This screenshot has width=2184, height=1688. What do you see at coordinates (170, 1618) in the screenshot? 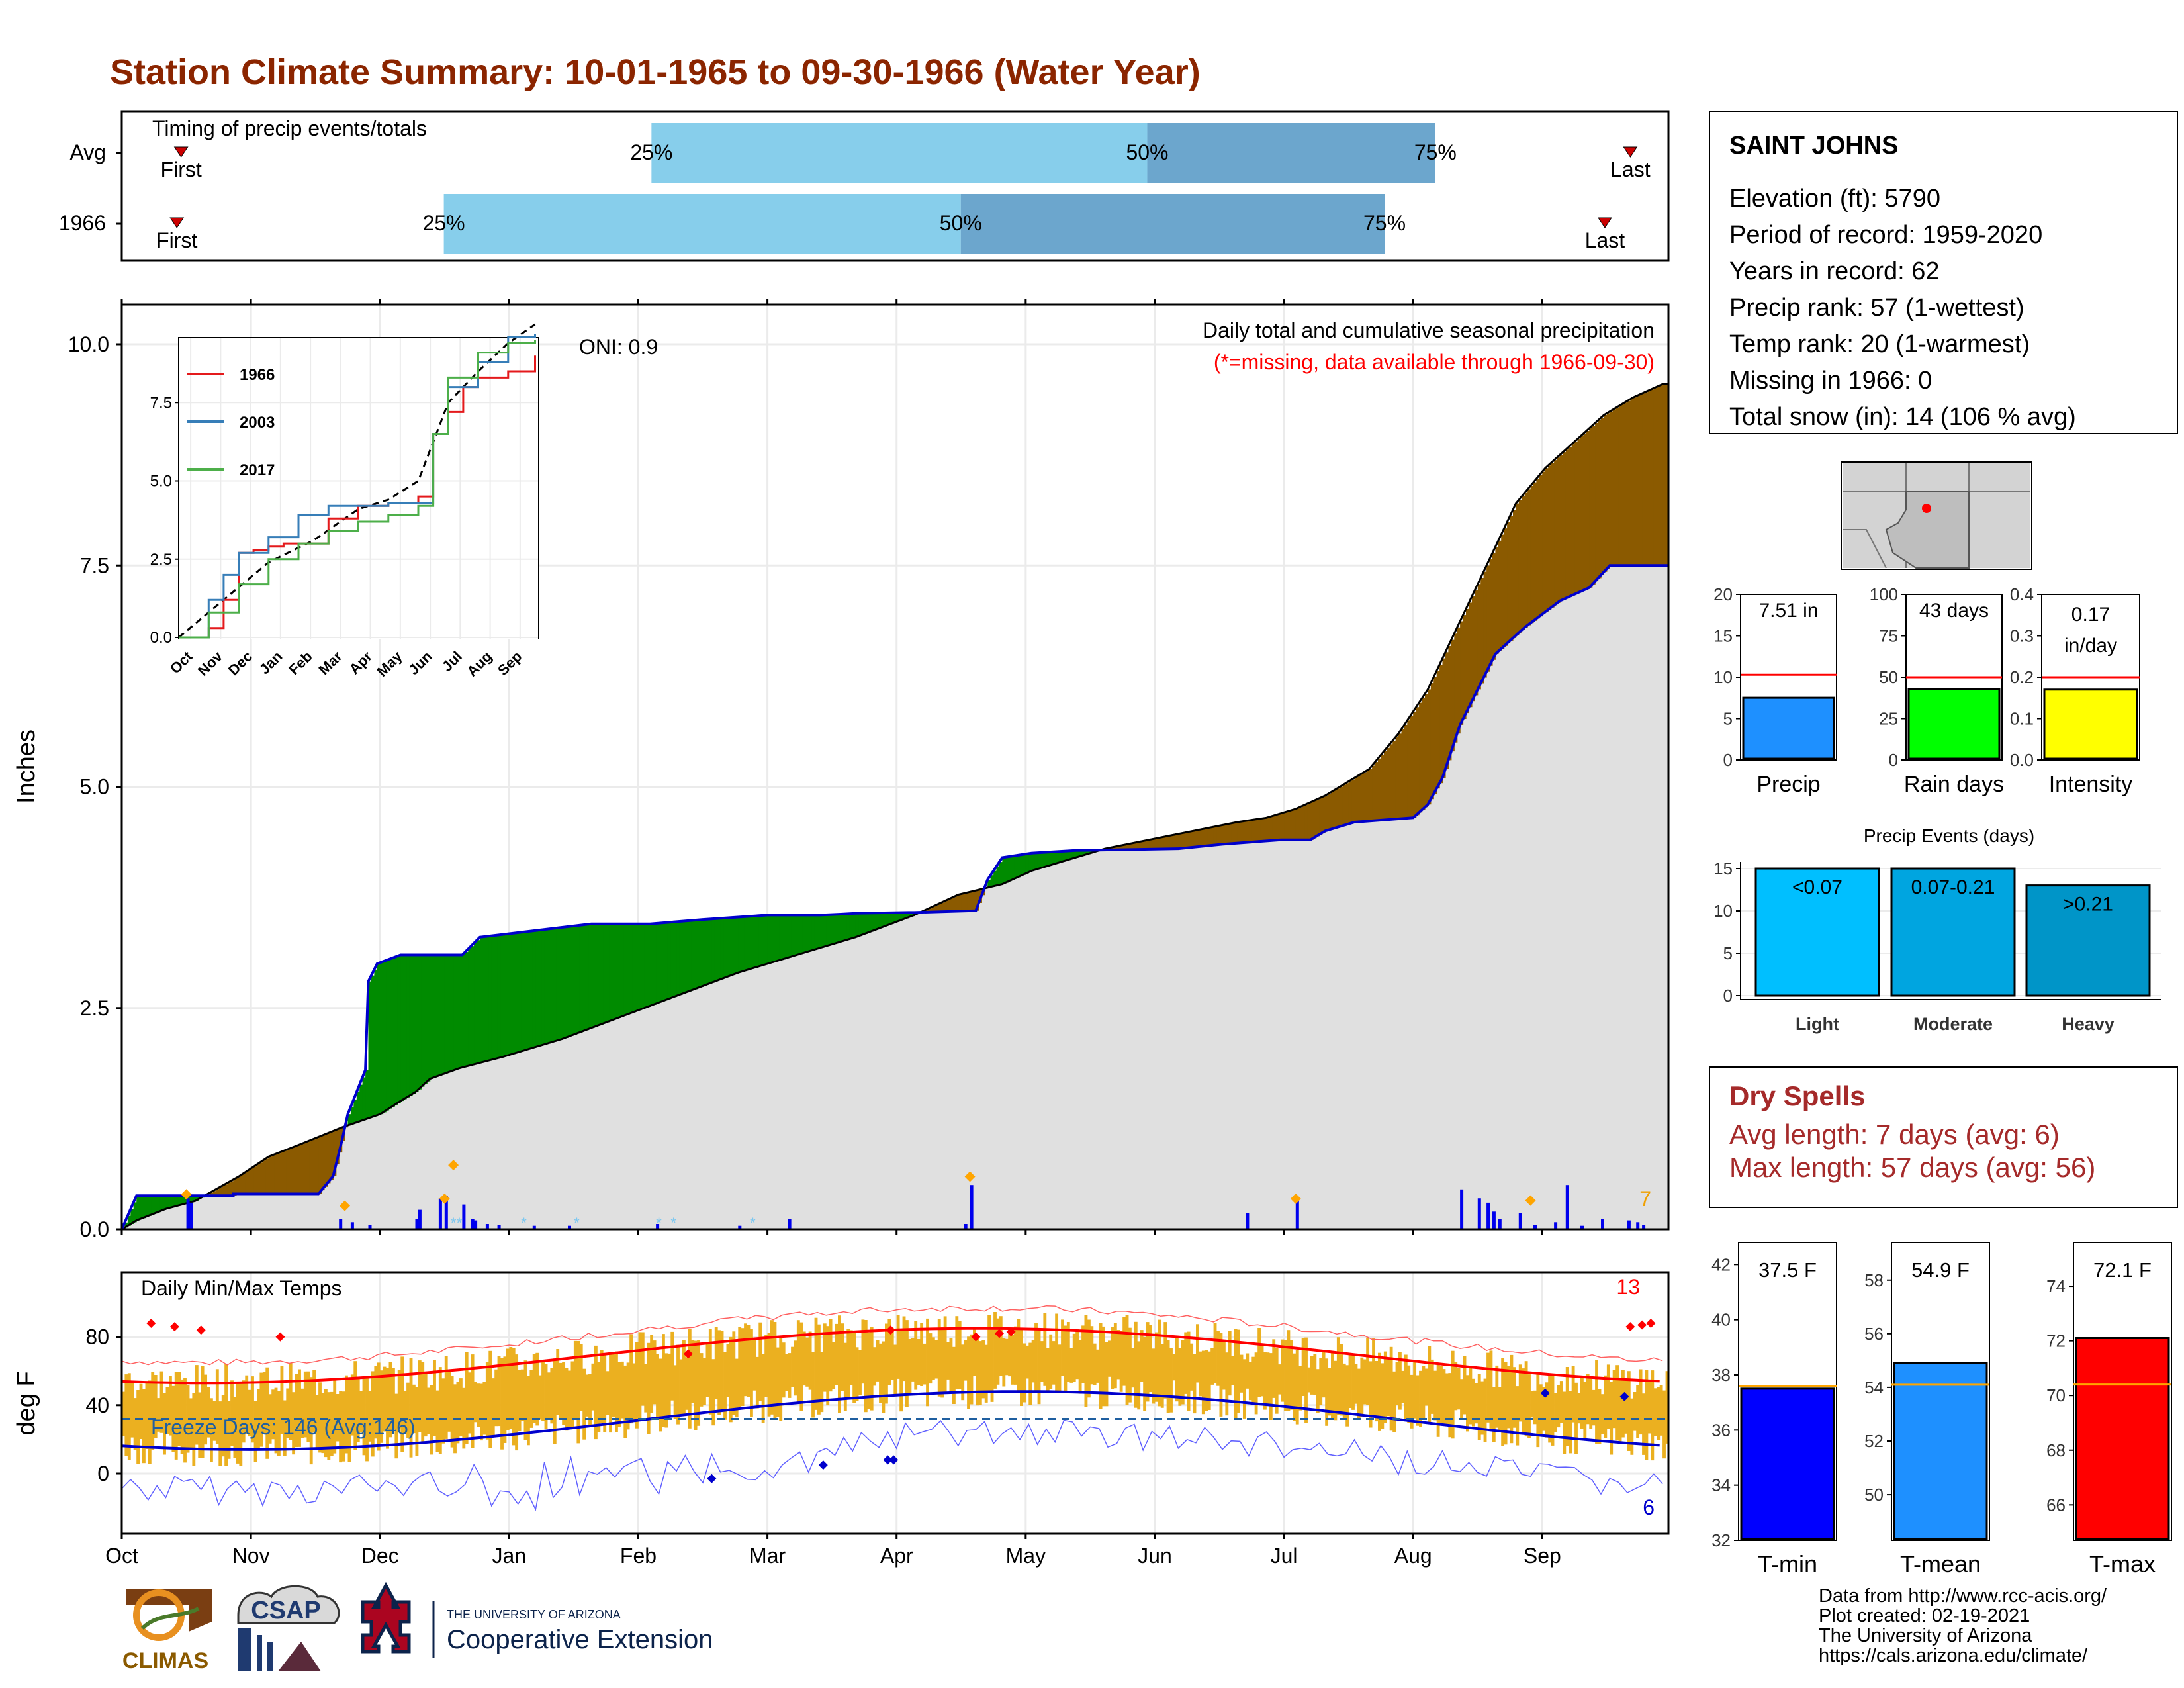
I see `climas-logo-swoosh` at bounding box center [170, 1618].